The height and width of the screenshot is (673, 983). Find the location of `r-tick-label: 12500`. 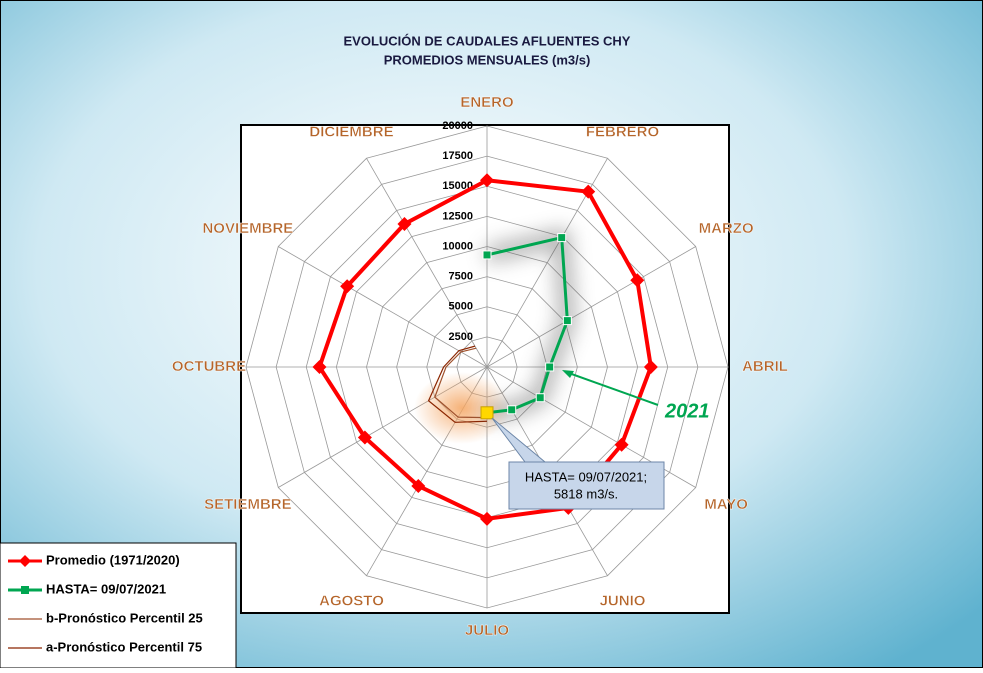

r-tick-label: 12500 is located at coordinates (457, 216).